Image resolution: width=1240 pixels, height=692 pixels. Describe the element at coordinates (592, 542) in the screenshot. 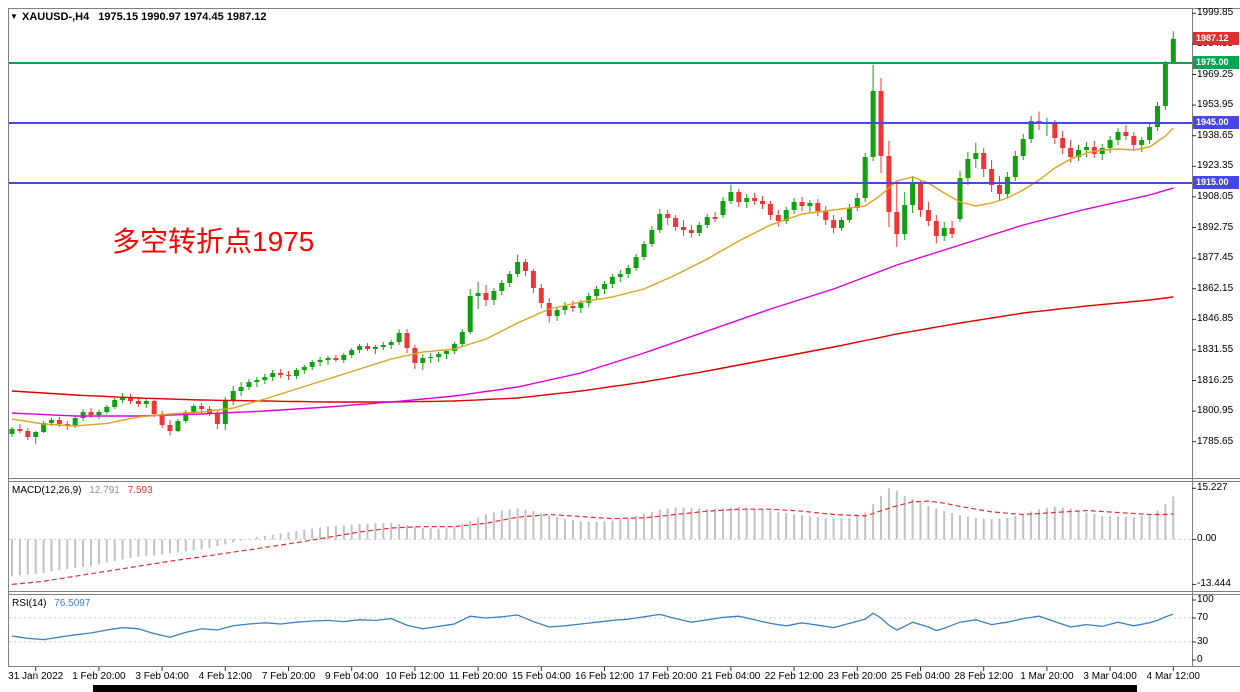

I see `macd-signal-line` at that location.